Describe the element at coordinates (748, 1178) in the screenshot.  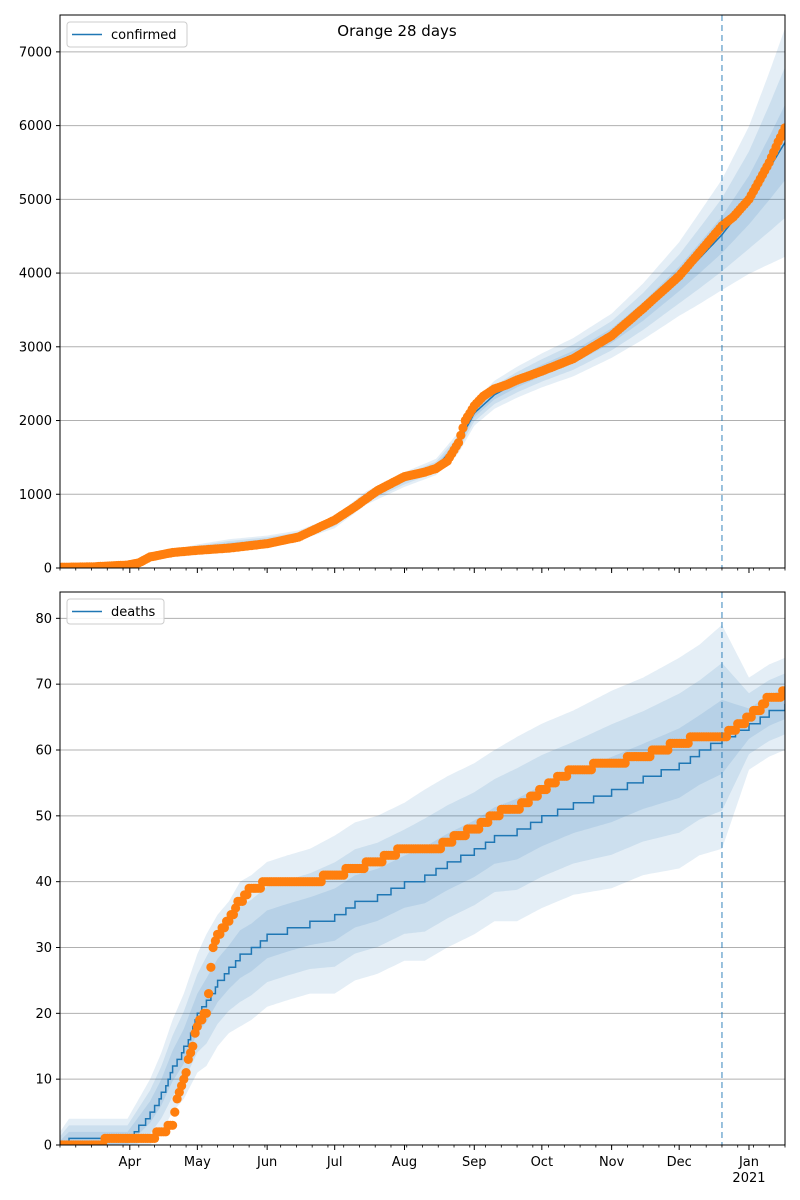
I see `x-tick-sublabel: 2021` at that location.